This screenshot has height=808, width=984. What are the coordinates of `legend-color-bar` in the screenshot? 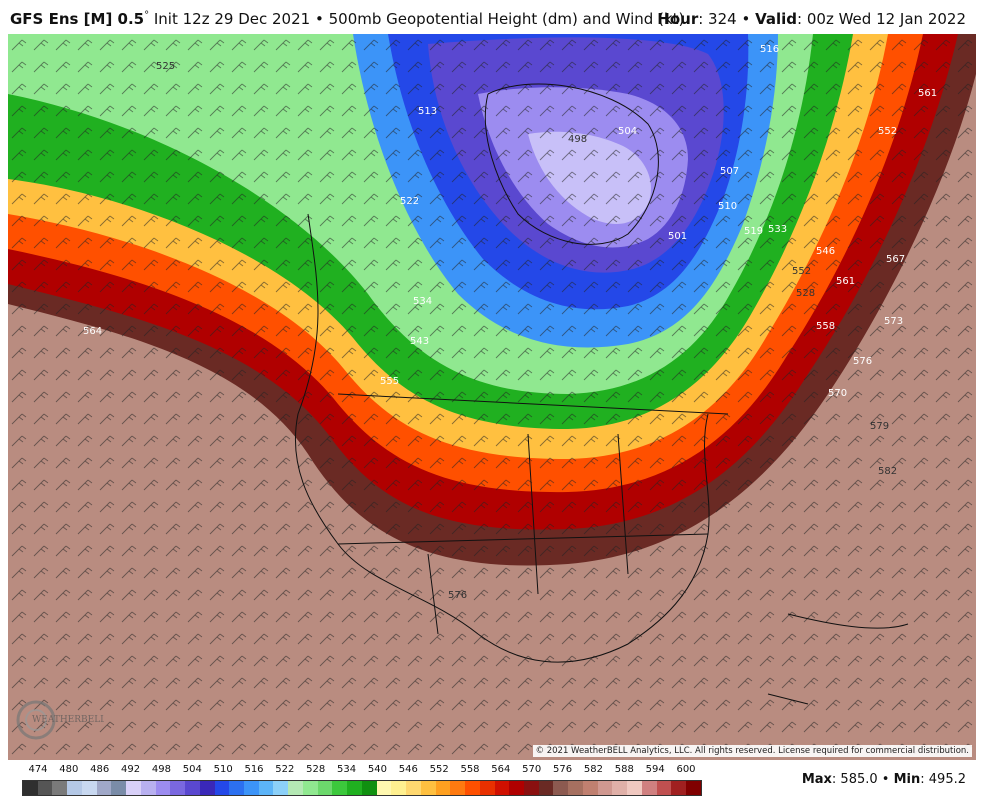 It's located at (362, 788).